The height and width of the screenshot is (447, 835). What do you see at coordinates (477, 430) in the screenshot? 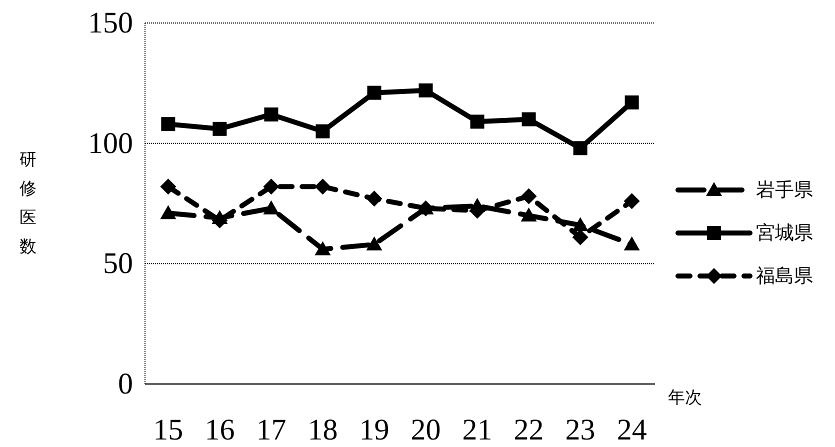
I see `x-tick-label: 21` at bounding box center [477, 430].